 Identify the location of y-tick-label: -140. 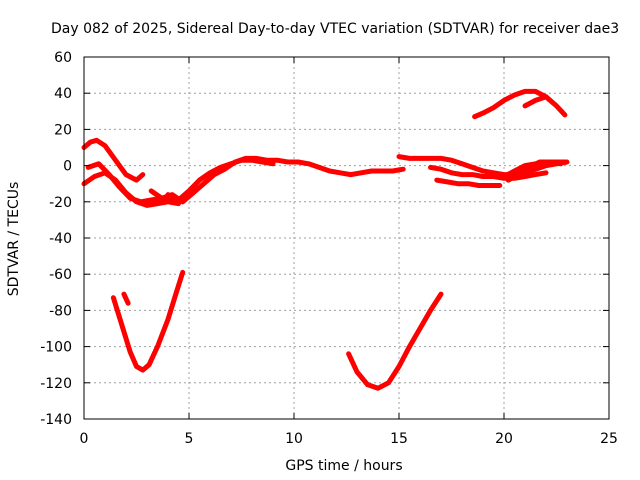
(56, 420).